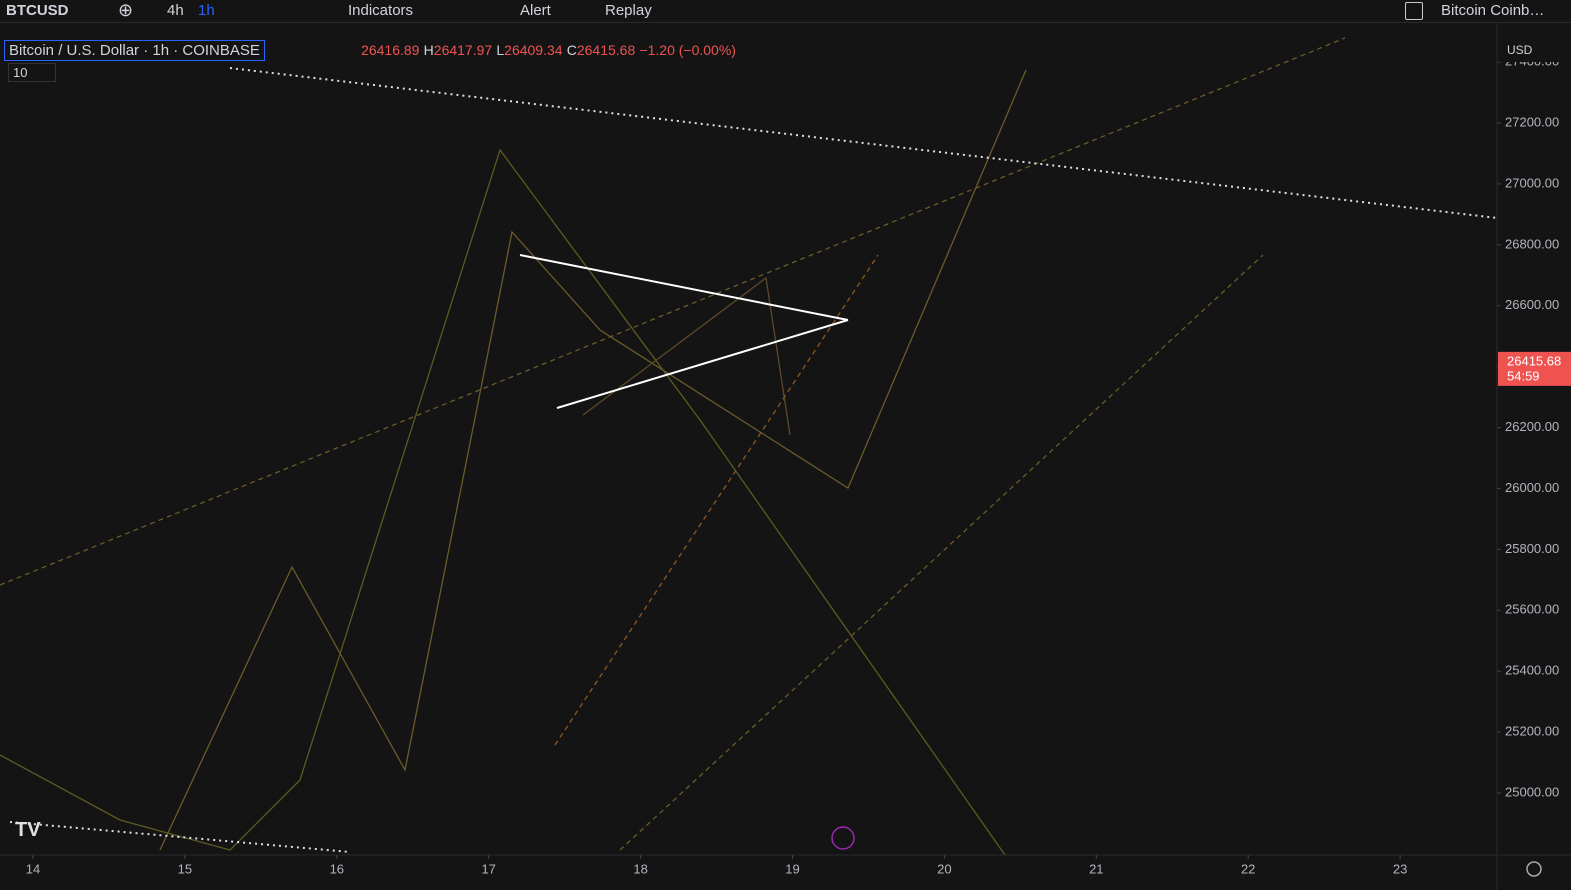  I want to click on alert-button: Alert, so click(535, 10).